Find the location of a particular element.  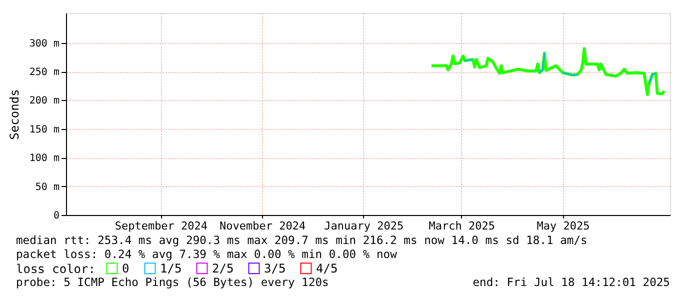

legend-label: 0 is located at coordinates (126, 268).